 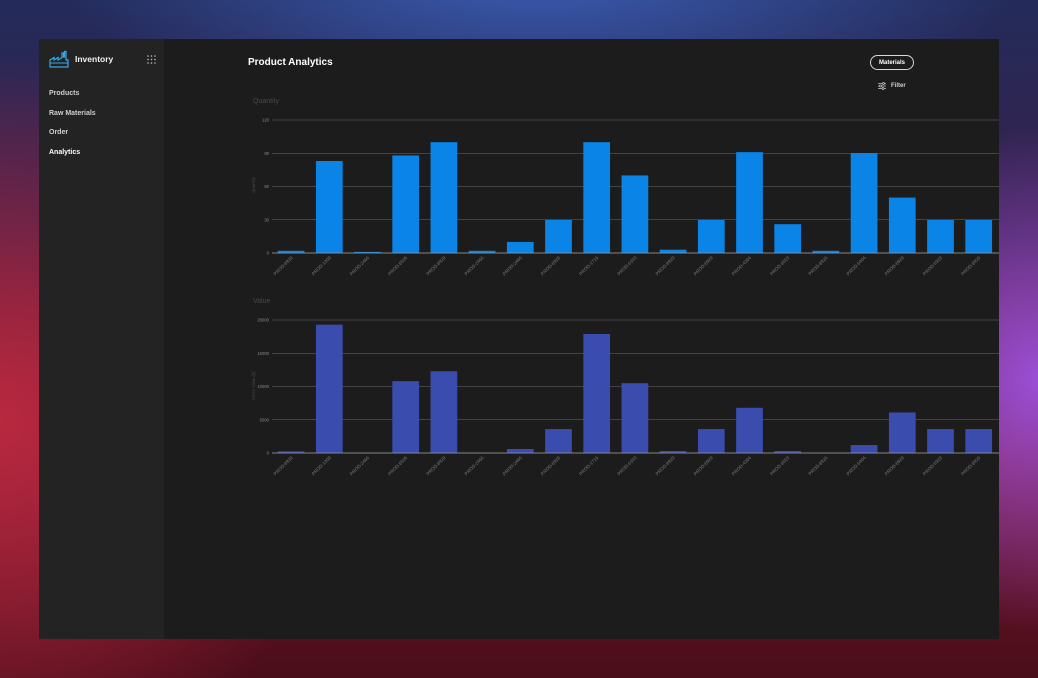 What do you see at coordinates (263, 386) in the screenshot?
I see `value-y-tick-label: 10000` at bounding box center [263, 386].